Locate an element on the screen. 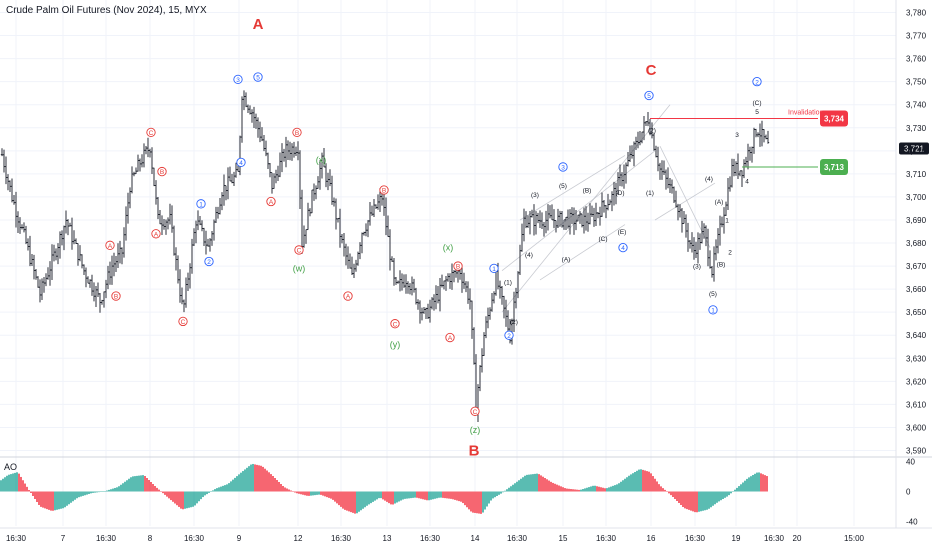 The height and width of the screenshot is (550, 932). wave-label-major: C is located at coordinates (651, 70).